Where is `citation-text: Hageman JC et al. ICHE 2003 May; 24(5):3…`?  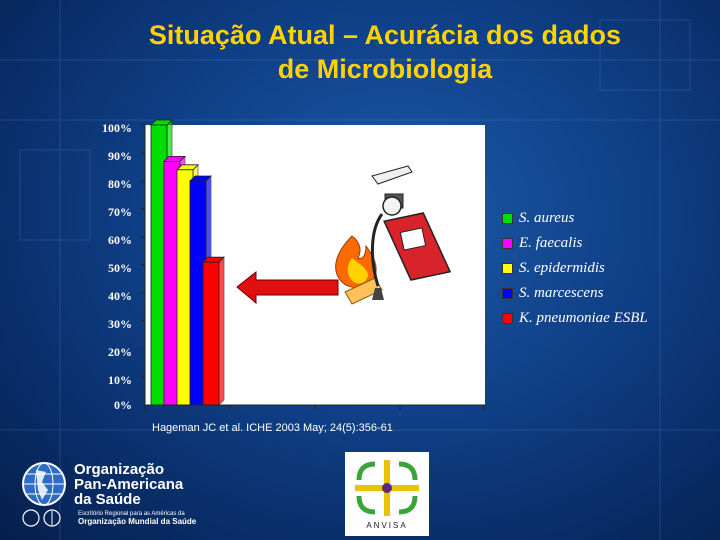
citation-text: Hageman JC et al. ICHE 2003 May; 24(5):3… is located at coordinates (272, 428).